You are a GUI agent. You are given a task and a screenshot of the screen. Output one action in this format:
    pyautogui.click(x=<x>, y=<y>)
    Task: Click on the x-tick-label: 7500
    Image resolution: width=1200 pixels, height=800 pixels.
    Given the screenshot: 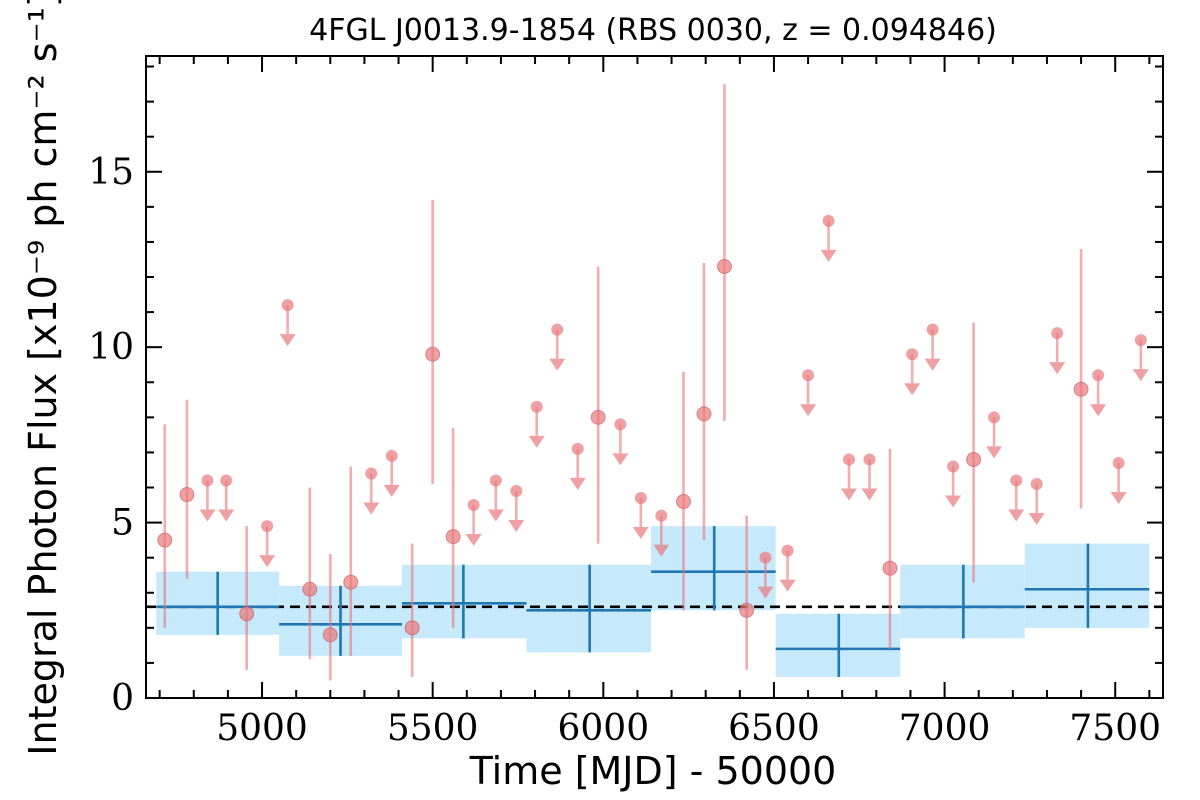 What is the action you would take?
    pyautogui.click(x=1115, y=728)
    